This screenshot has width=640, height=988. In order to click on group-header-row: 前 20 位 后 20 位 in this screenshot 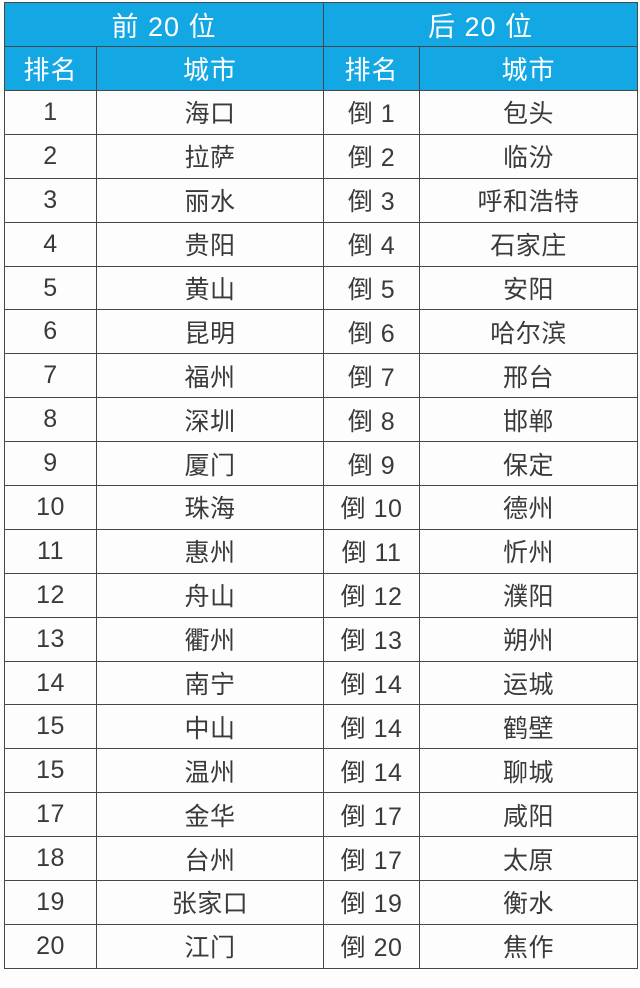, I will do `click(321, 24)`.